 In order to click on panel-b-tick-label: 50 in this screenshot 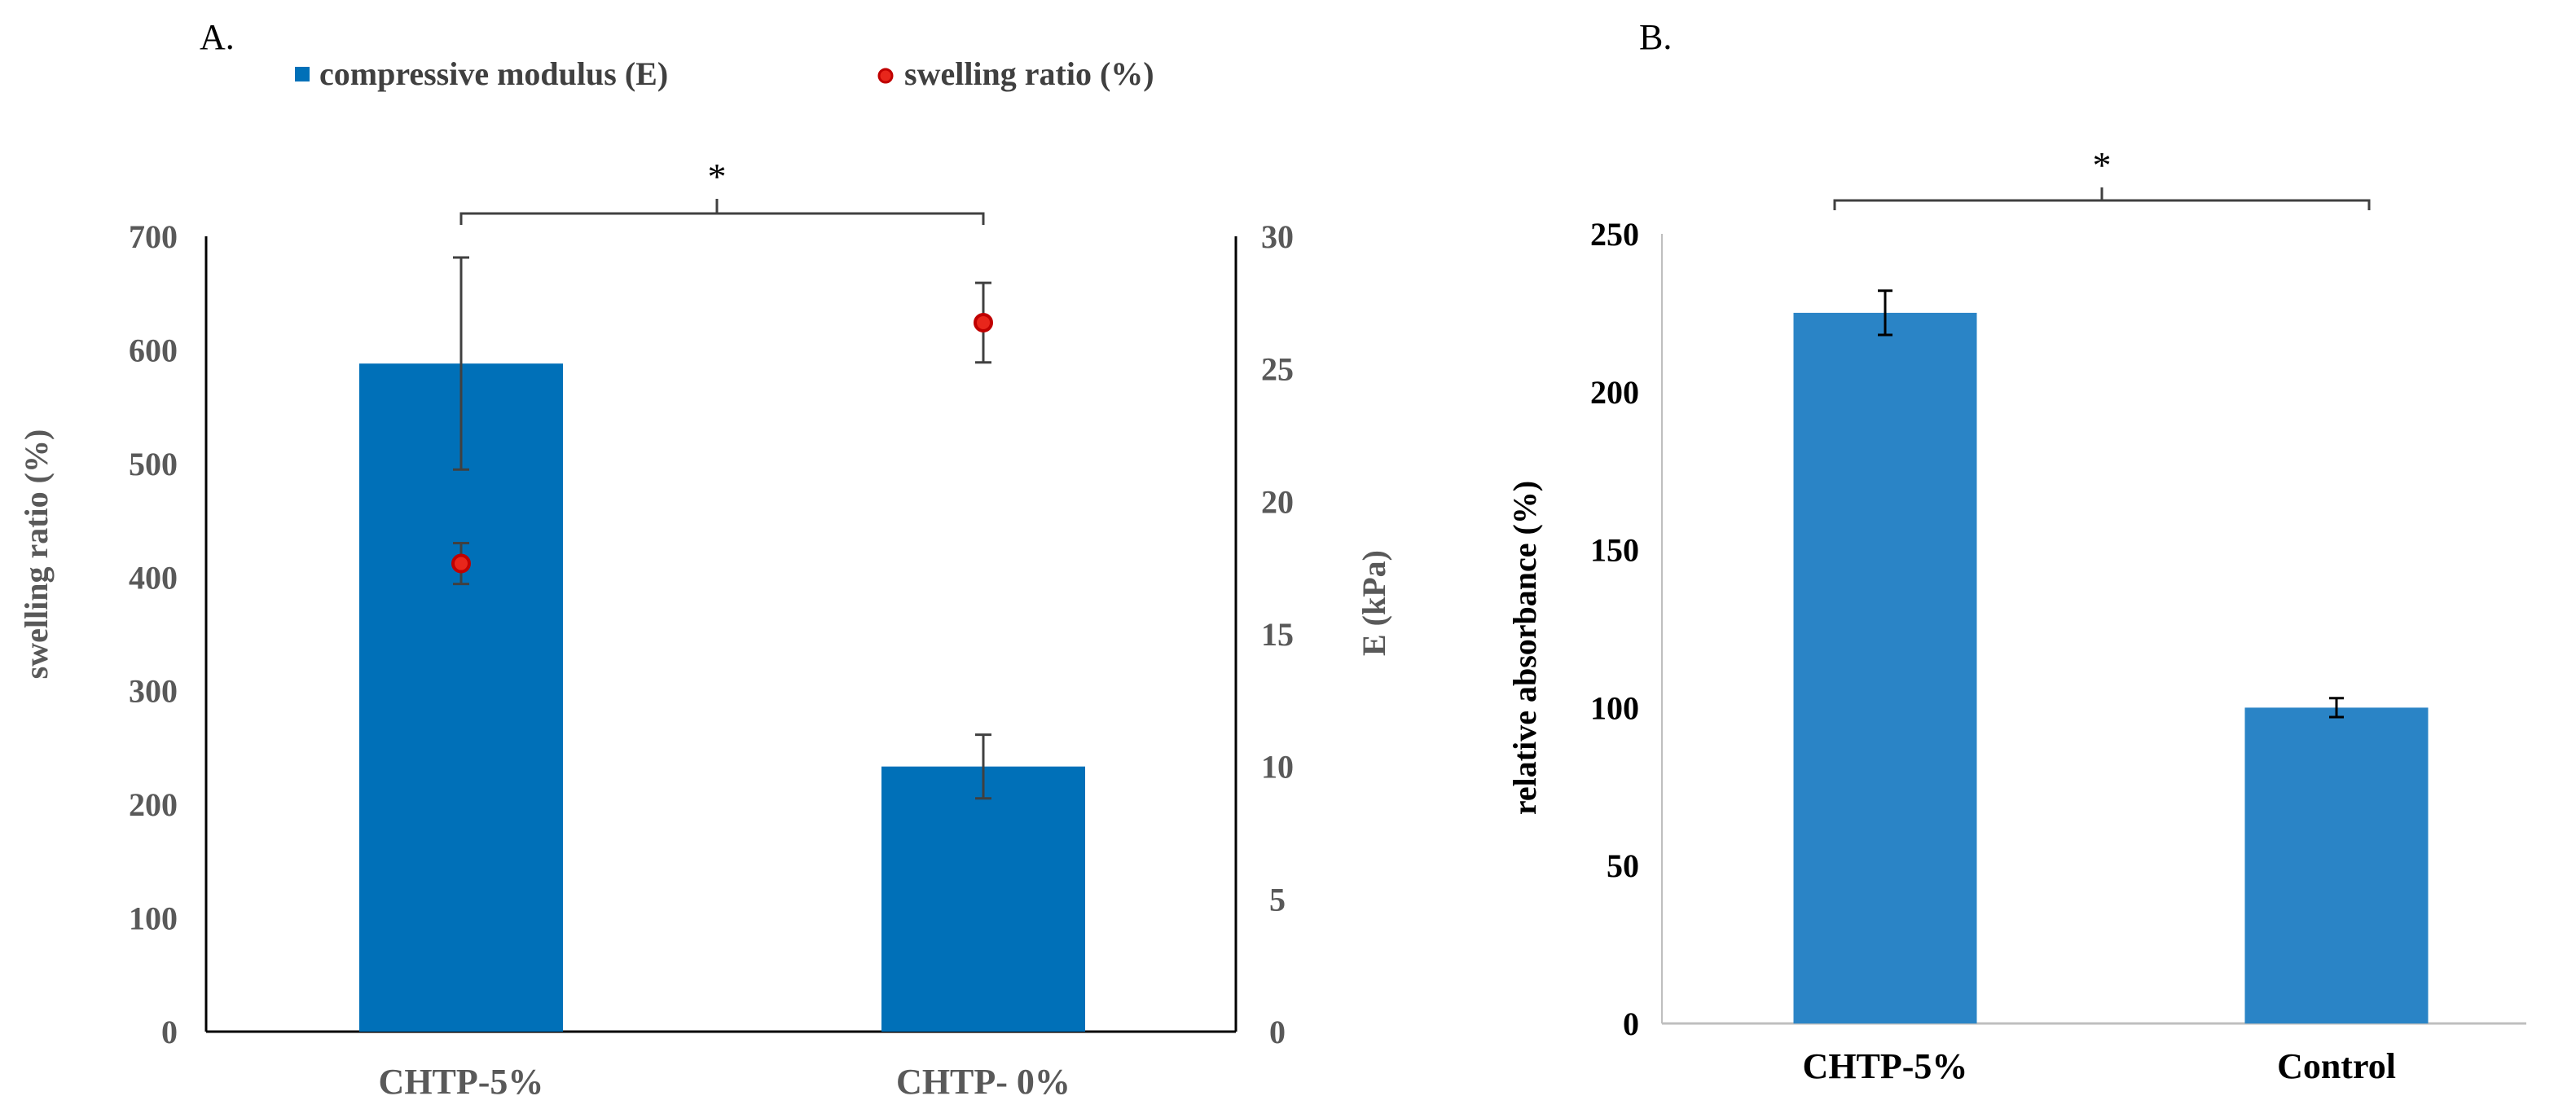, I will do `click(1623, 865)`.